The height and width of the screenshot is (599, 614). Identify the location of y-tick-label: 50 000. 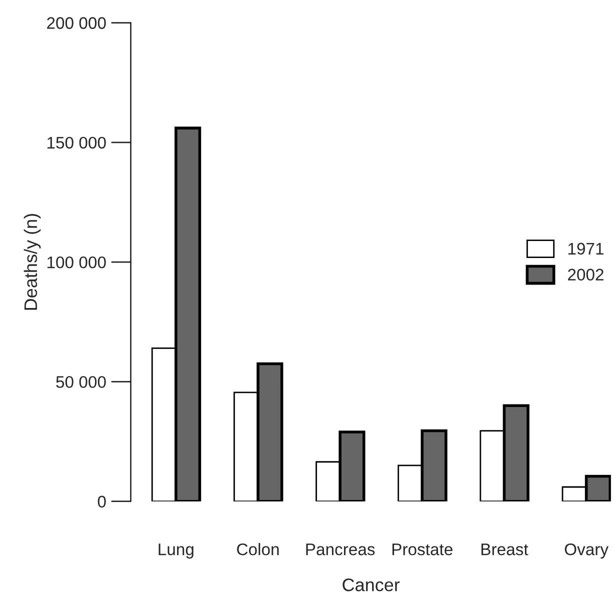
(81, 382).